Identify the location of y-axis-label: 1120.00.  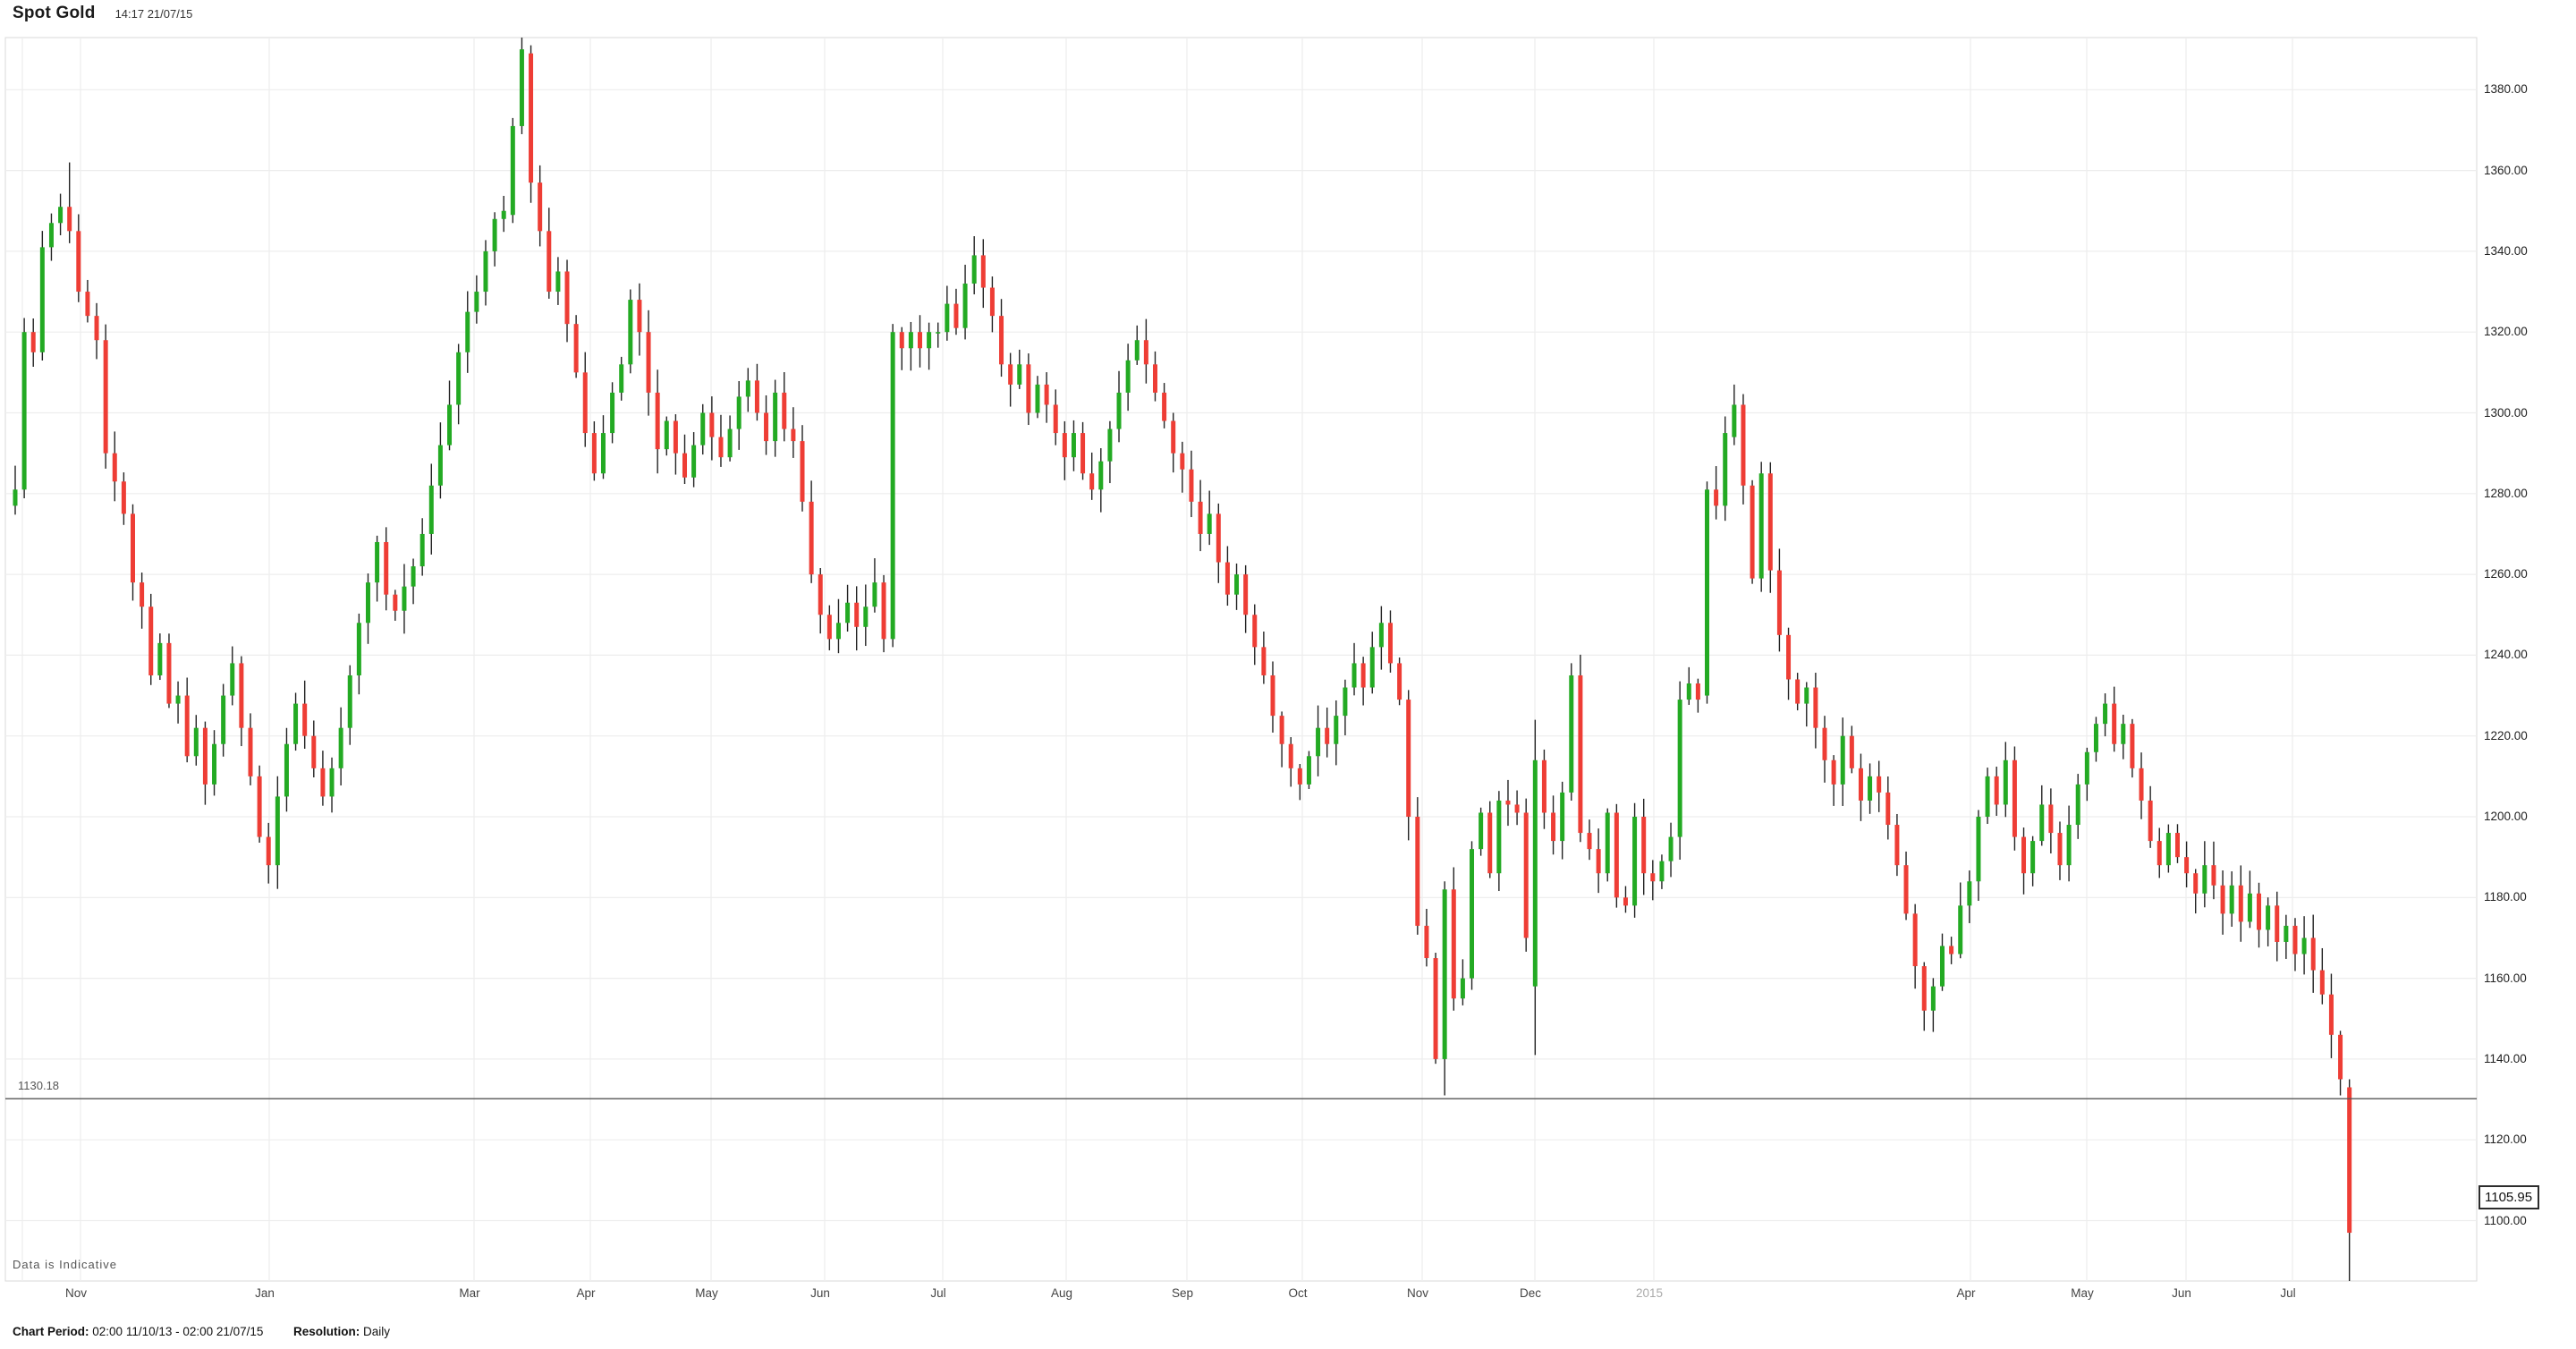
(2505, 1140).